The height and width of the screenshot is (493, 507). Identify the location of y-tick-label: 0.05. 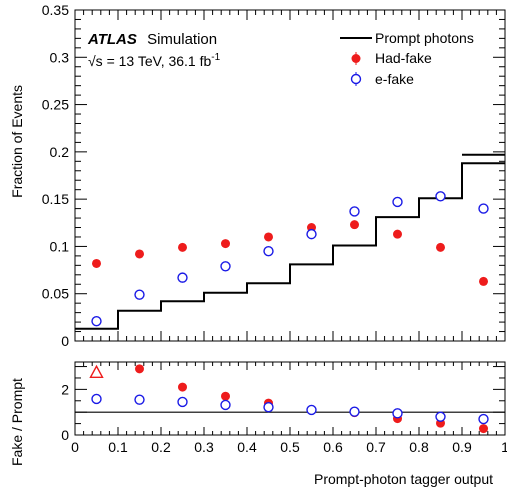
(55, 294).